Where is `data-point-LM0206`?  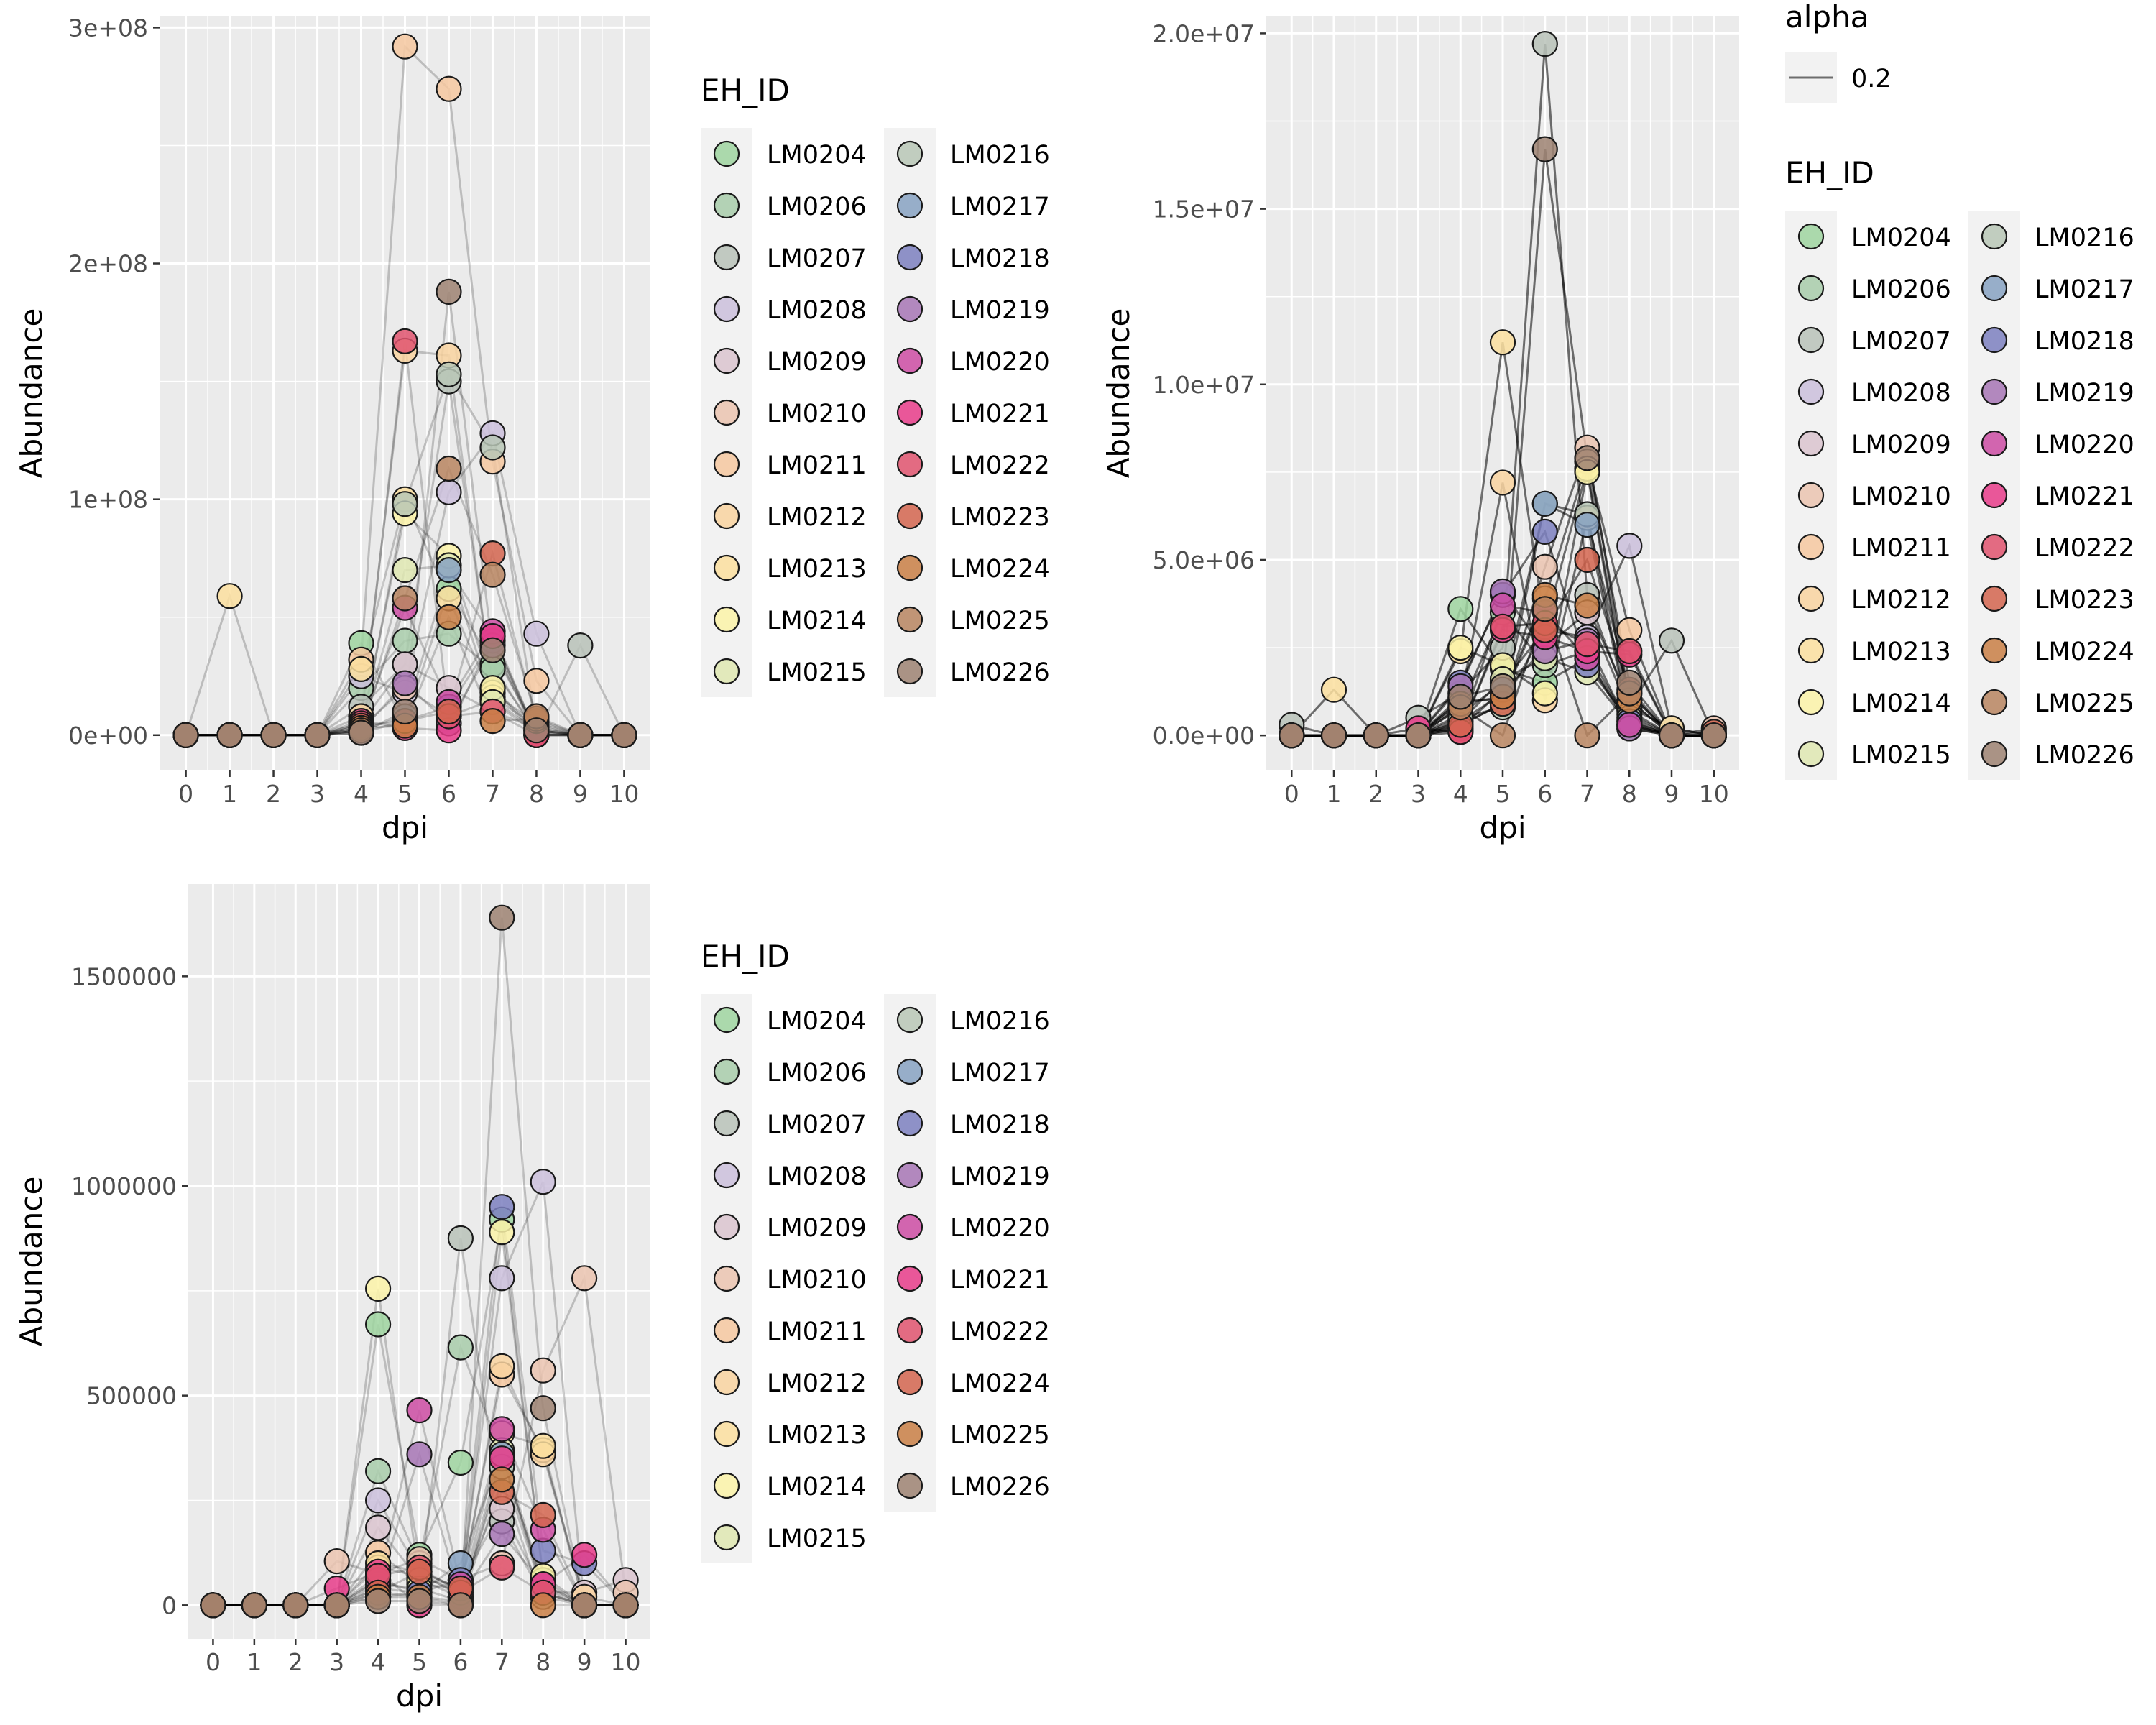 data-point-LM0206 is located at coordinates (405, 640).